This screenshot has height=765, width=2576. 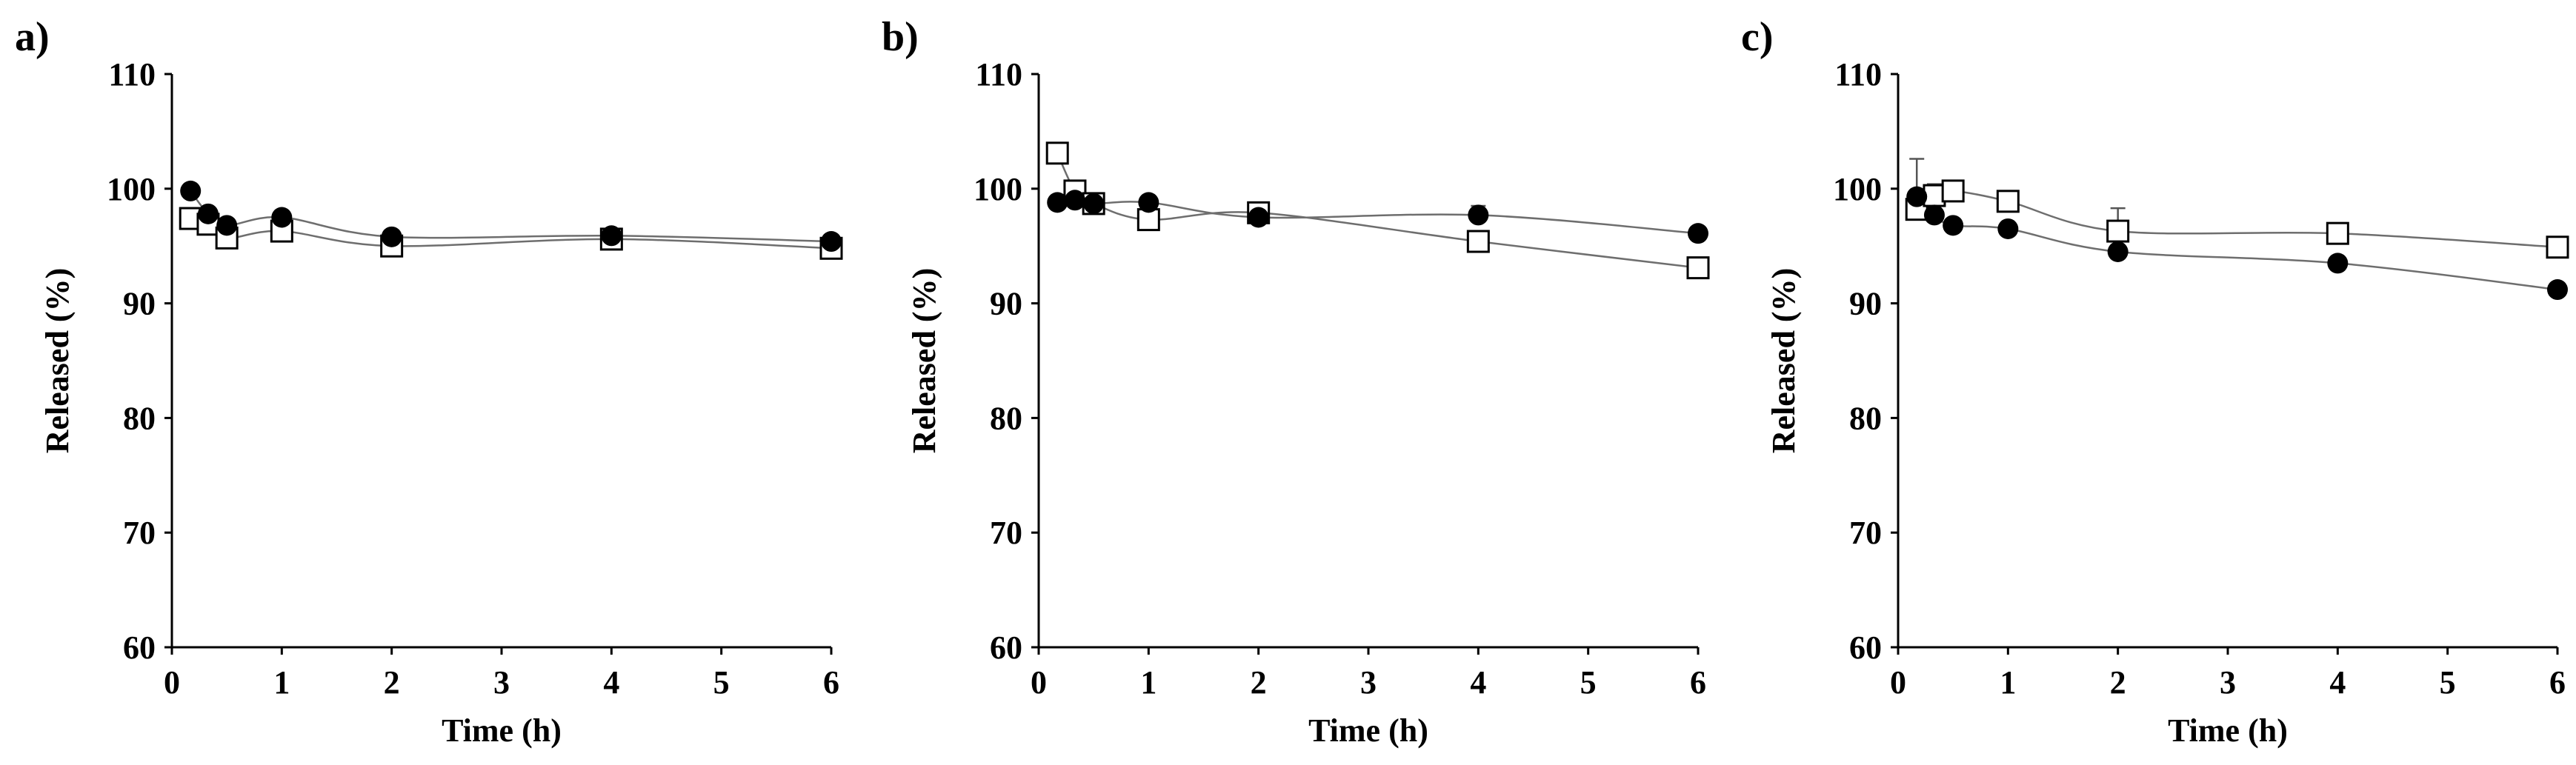 What do you see at coordinates (1757, 37) in the screenshot?
I see `panel-label: c)` at bounding box center [1757, 37].